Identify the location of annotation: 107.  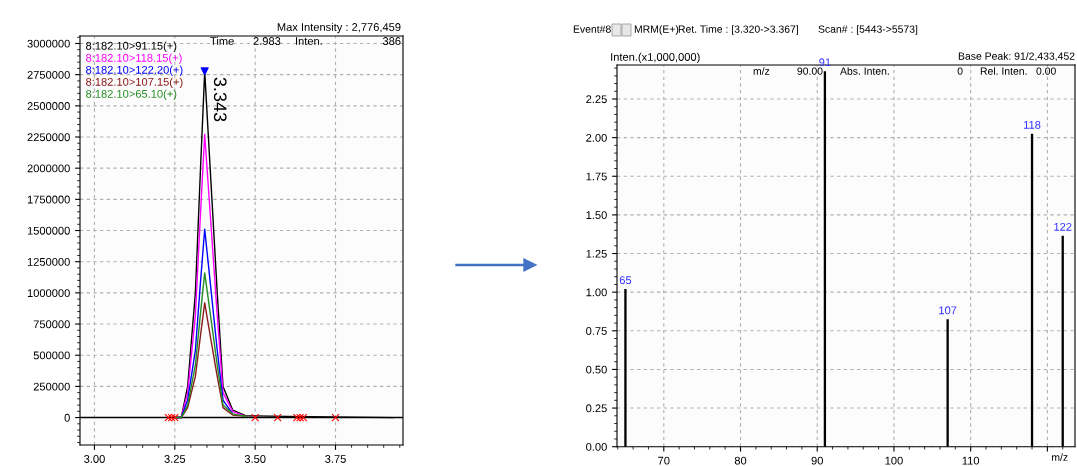
(948, 310).